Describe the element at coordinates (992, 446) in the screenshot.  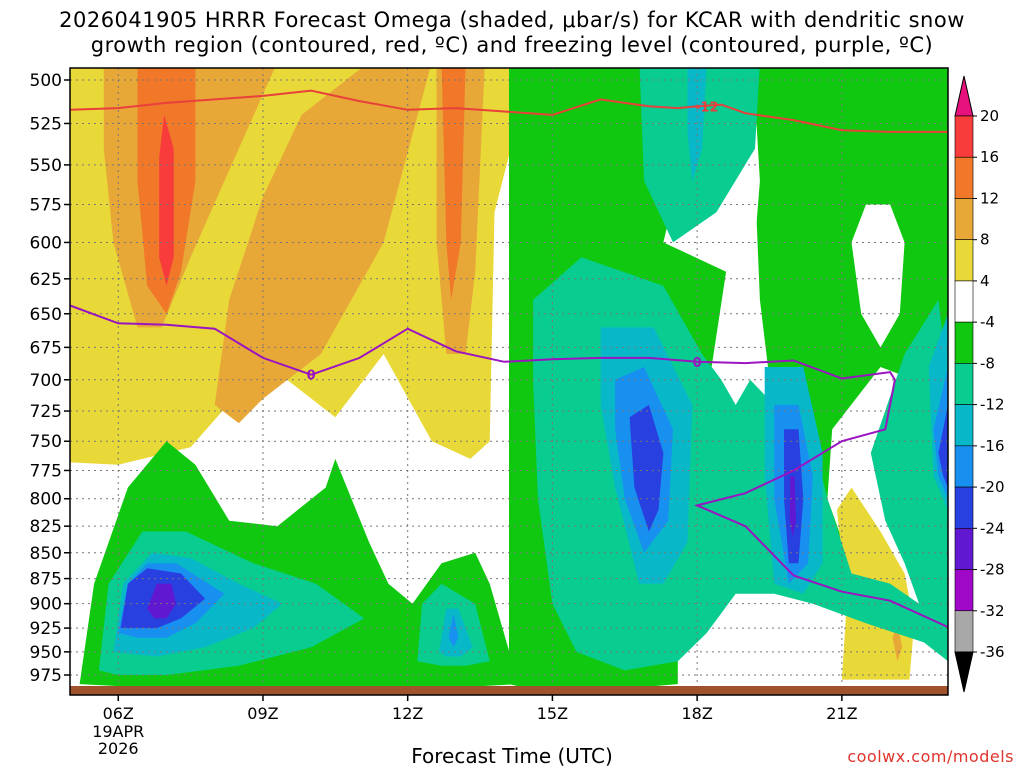
I see `colorbar-label-8: -16` at that location.